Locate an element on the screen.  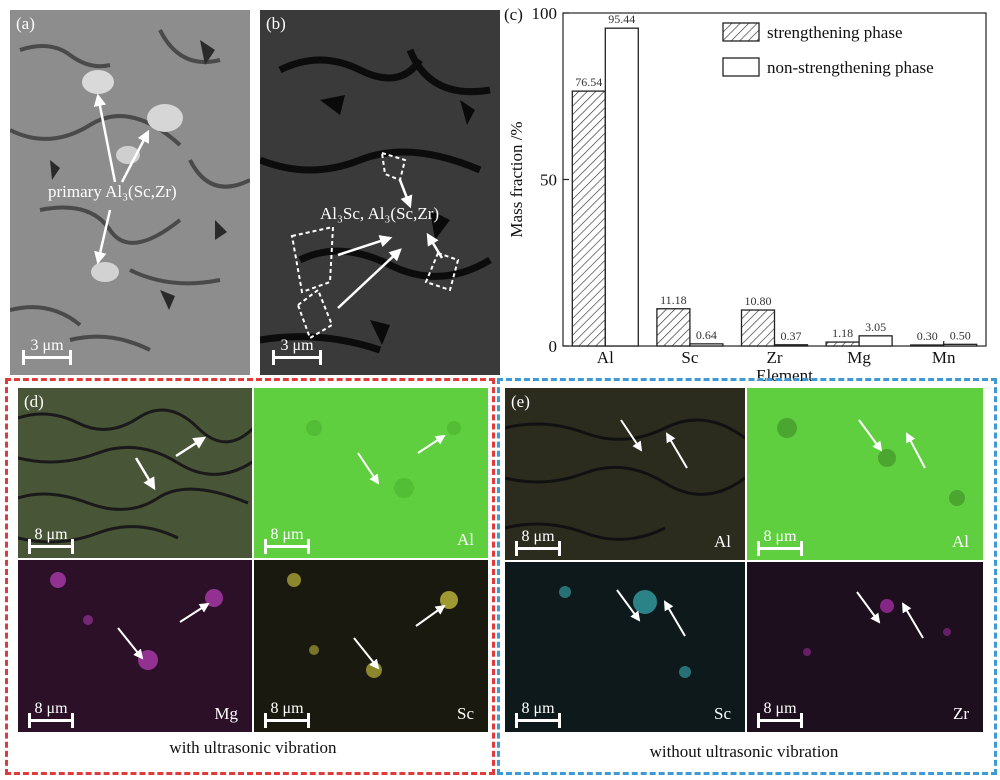
x-tick-label: Sc is located at coordinates (689, 357).